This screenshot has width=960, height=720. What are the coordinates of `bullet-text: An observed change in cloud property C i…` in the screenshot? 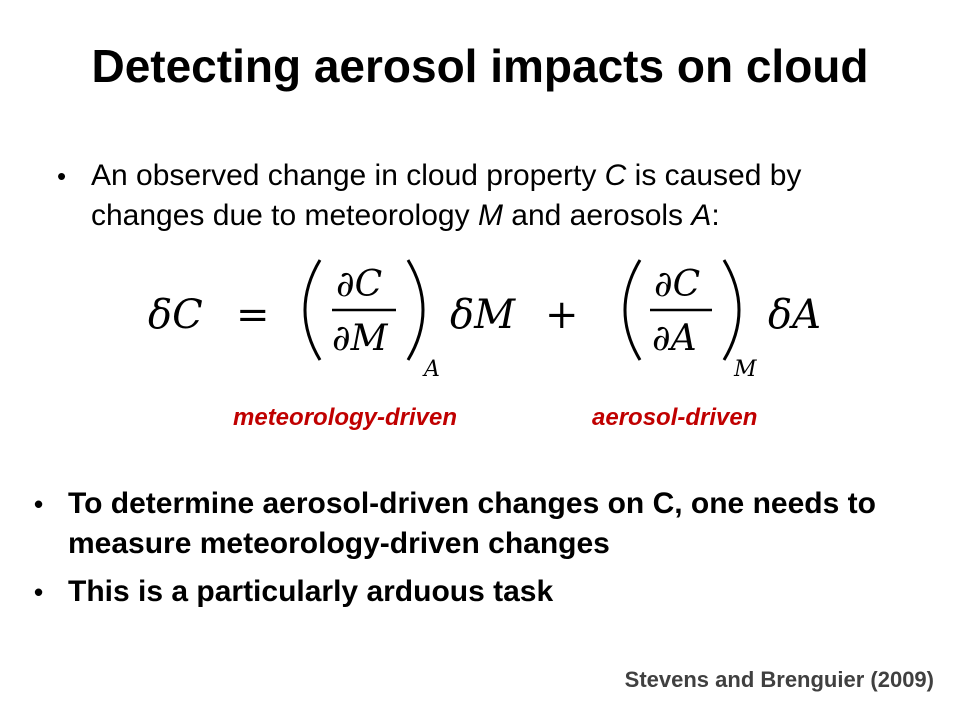 It's located at (504, 196).